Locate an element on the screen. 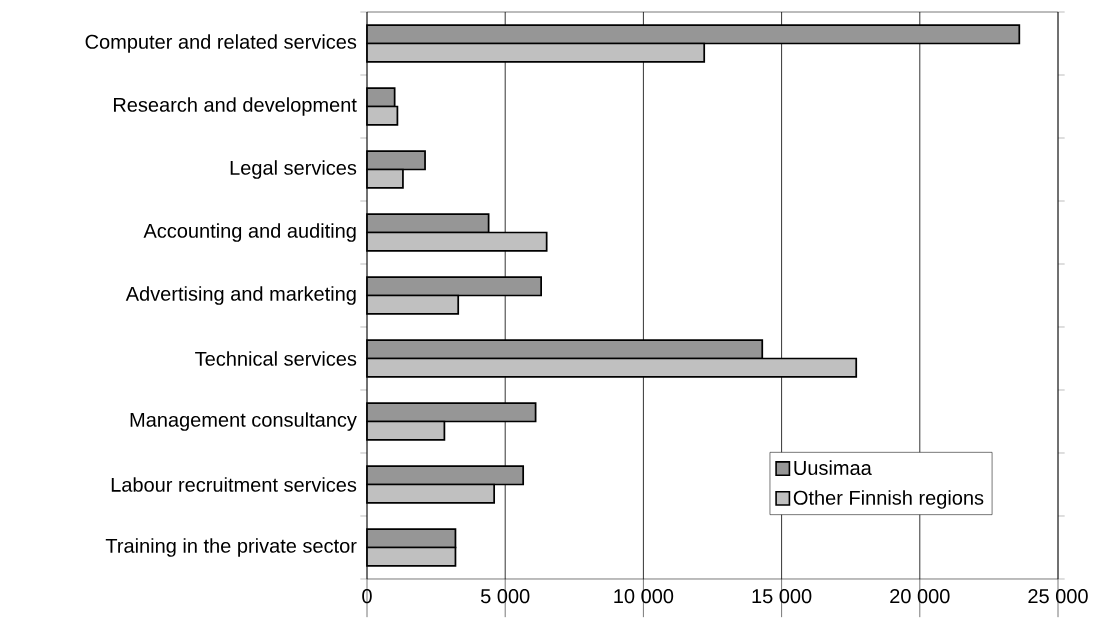  y-tick-label: Advertising and marketing is located at coordinates (240, 295).